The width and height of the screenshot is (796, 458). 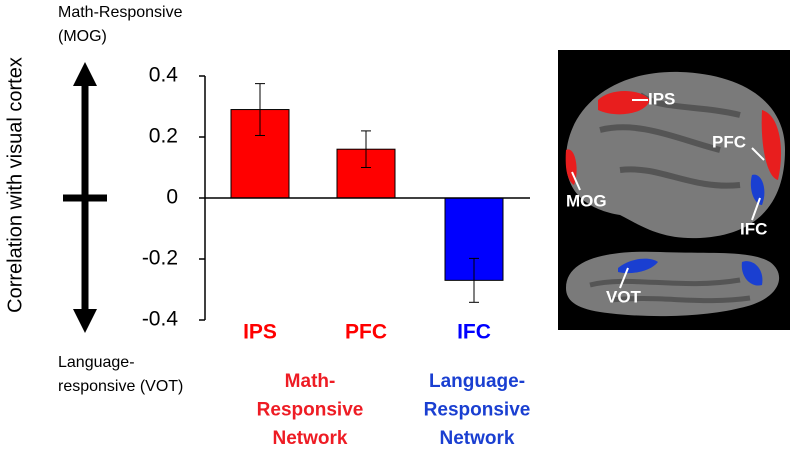 I want to click on y-axis-label: Correlation with visual cortex, so click(x=15, y=185).